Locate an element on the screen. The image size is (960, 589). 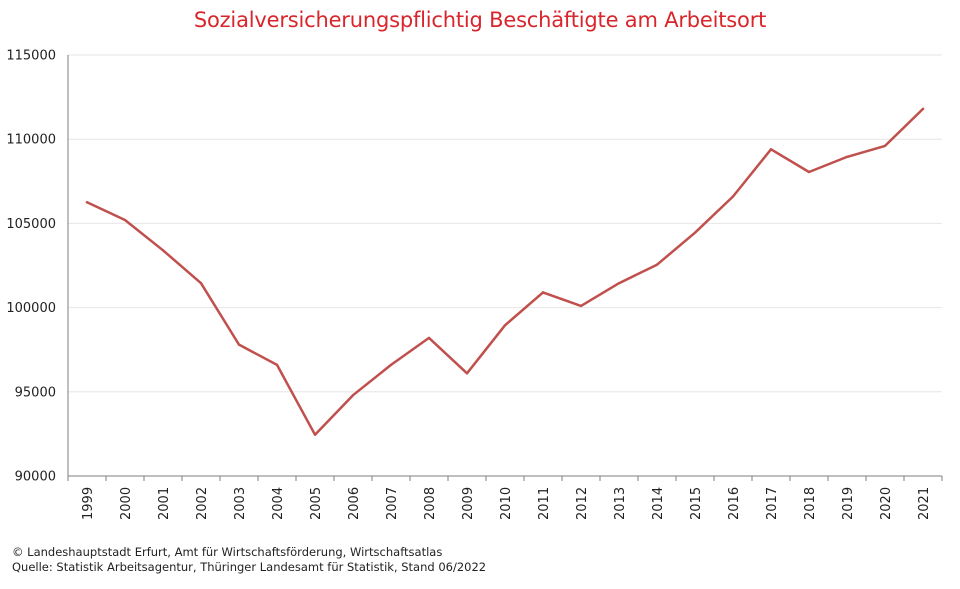
x-tick-label: 2006 is located at coordinates (354, 503).